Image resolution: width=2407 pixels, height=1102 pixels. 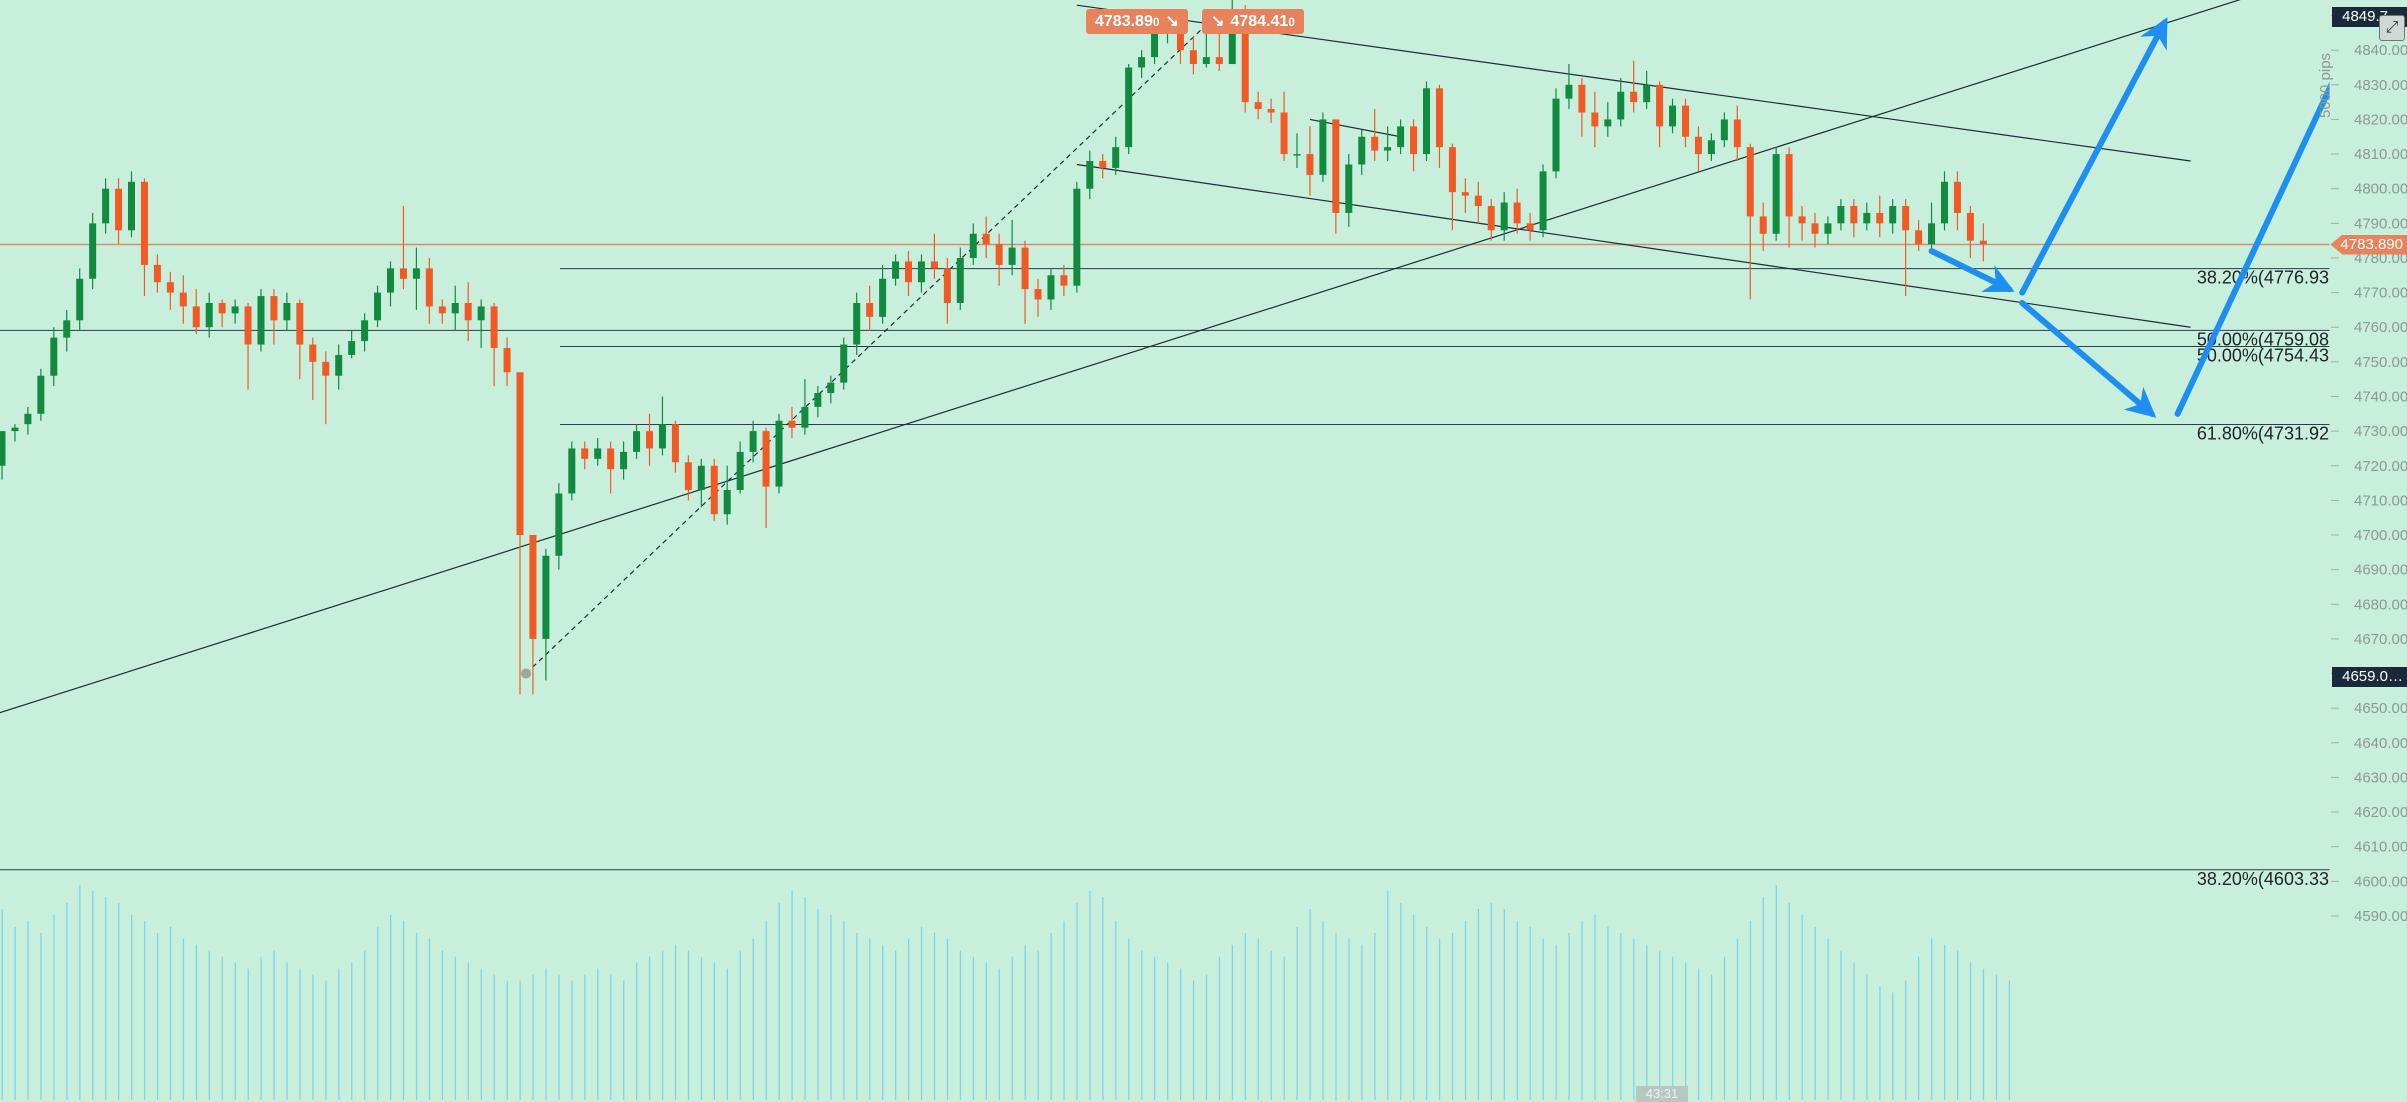 I want to click on price-tick-label: 4680.00, so click(x=2380, y=604).